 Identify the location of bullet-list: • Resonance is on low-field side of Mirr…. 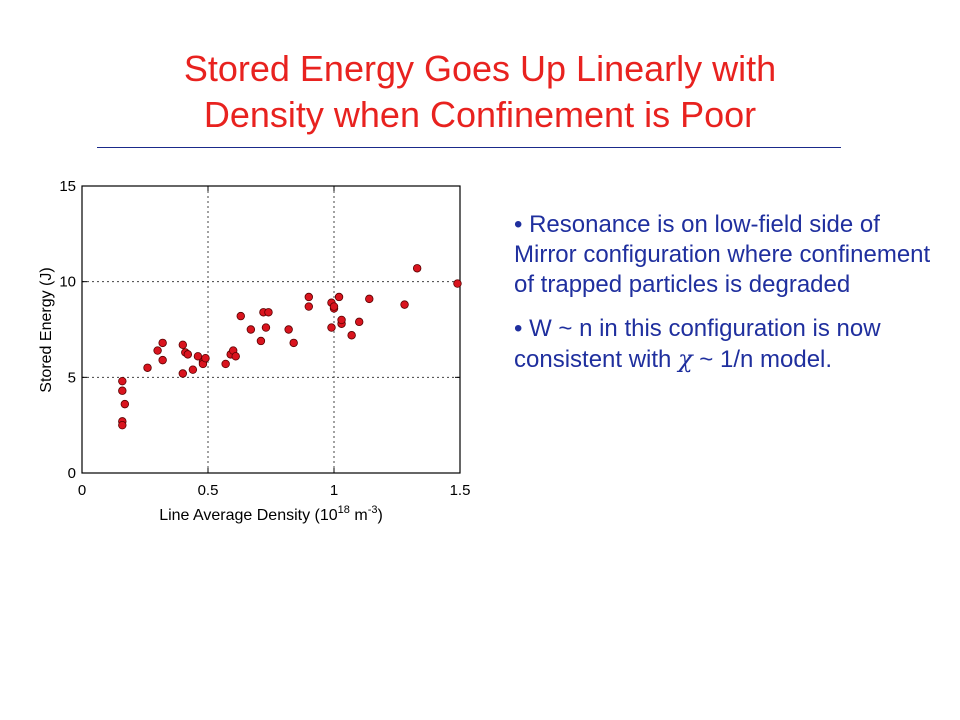
(729, 299).